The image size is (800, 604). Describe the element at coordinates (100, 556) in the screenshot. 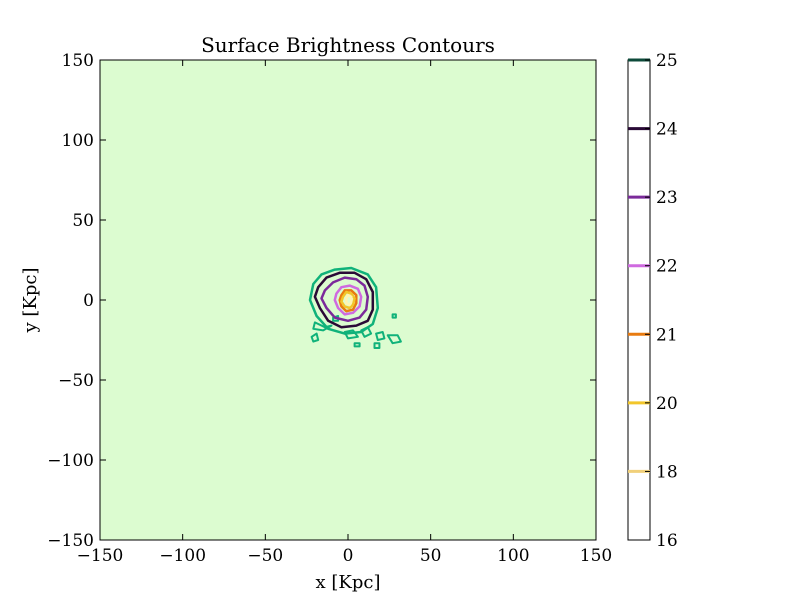

I see `x-tick-label: −150` at that location.